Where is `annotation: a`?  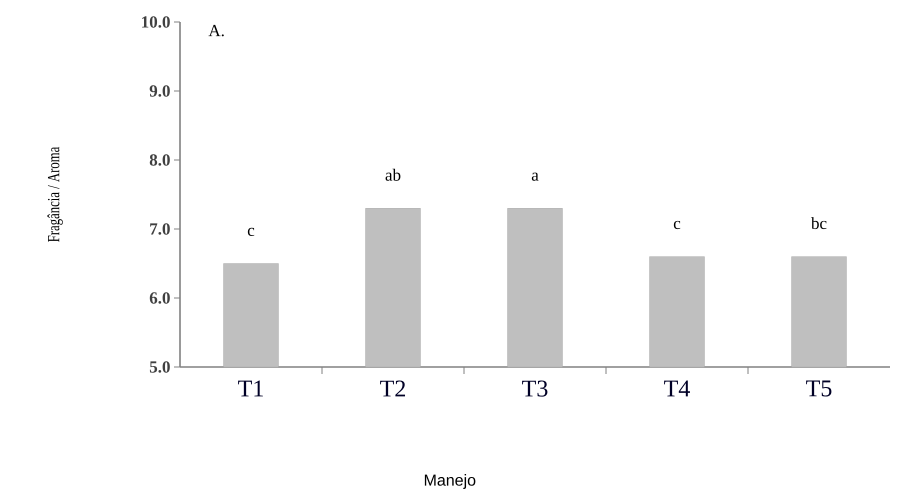
annotation: a is located at coordinates (535, 176).